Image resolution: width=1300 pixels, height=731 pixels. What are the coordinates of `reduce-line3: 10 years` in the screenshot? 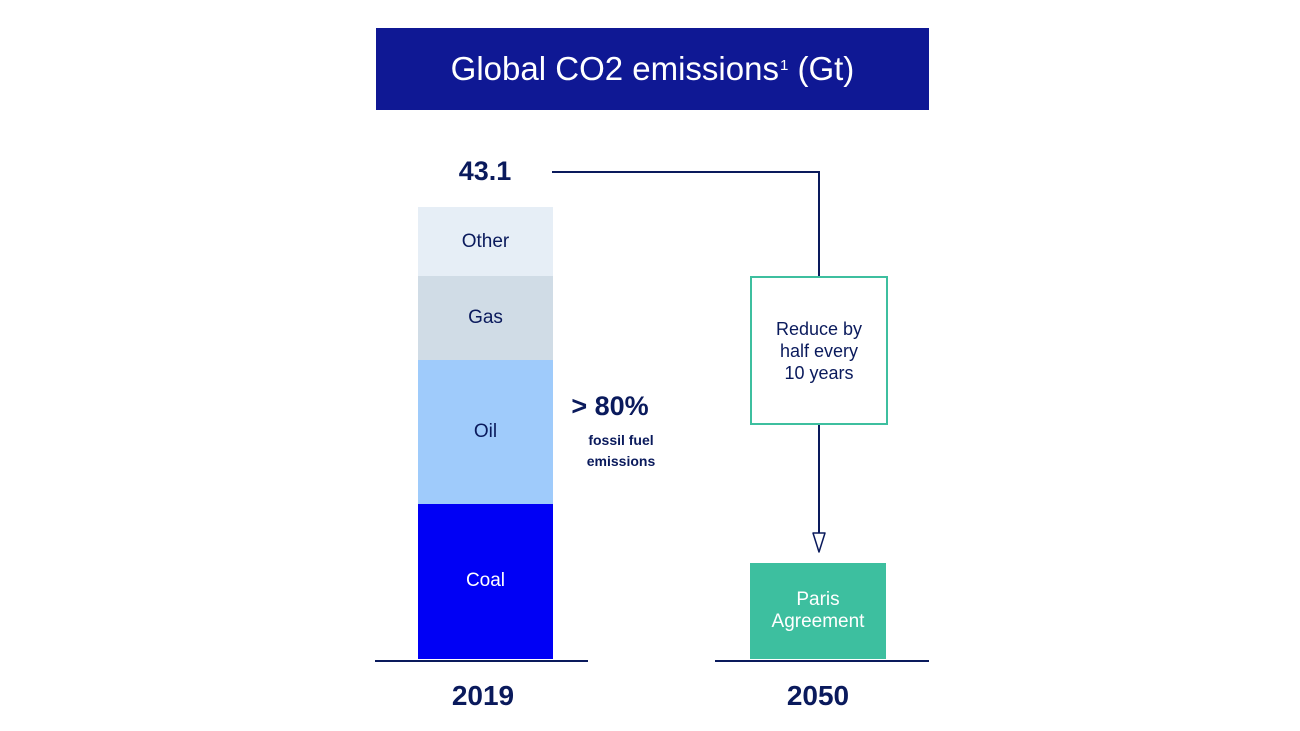 It's located at (819, 372).